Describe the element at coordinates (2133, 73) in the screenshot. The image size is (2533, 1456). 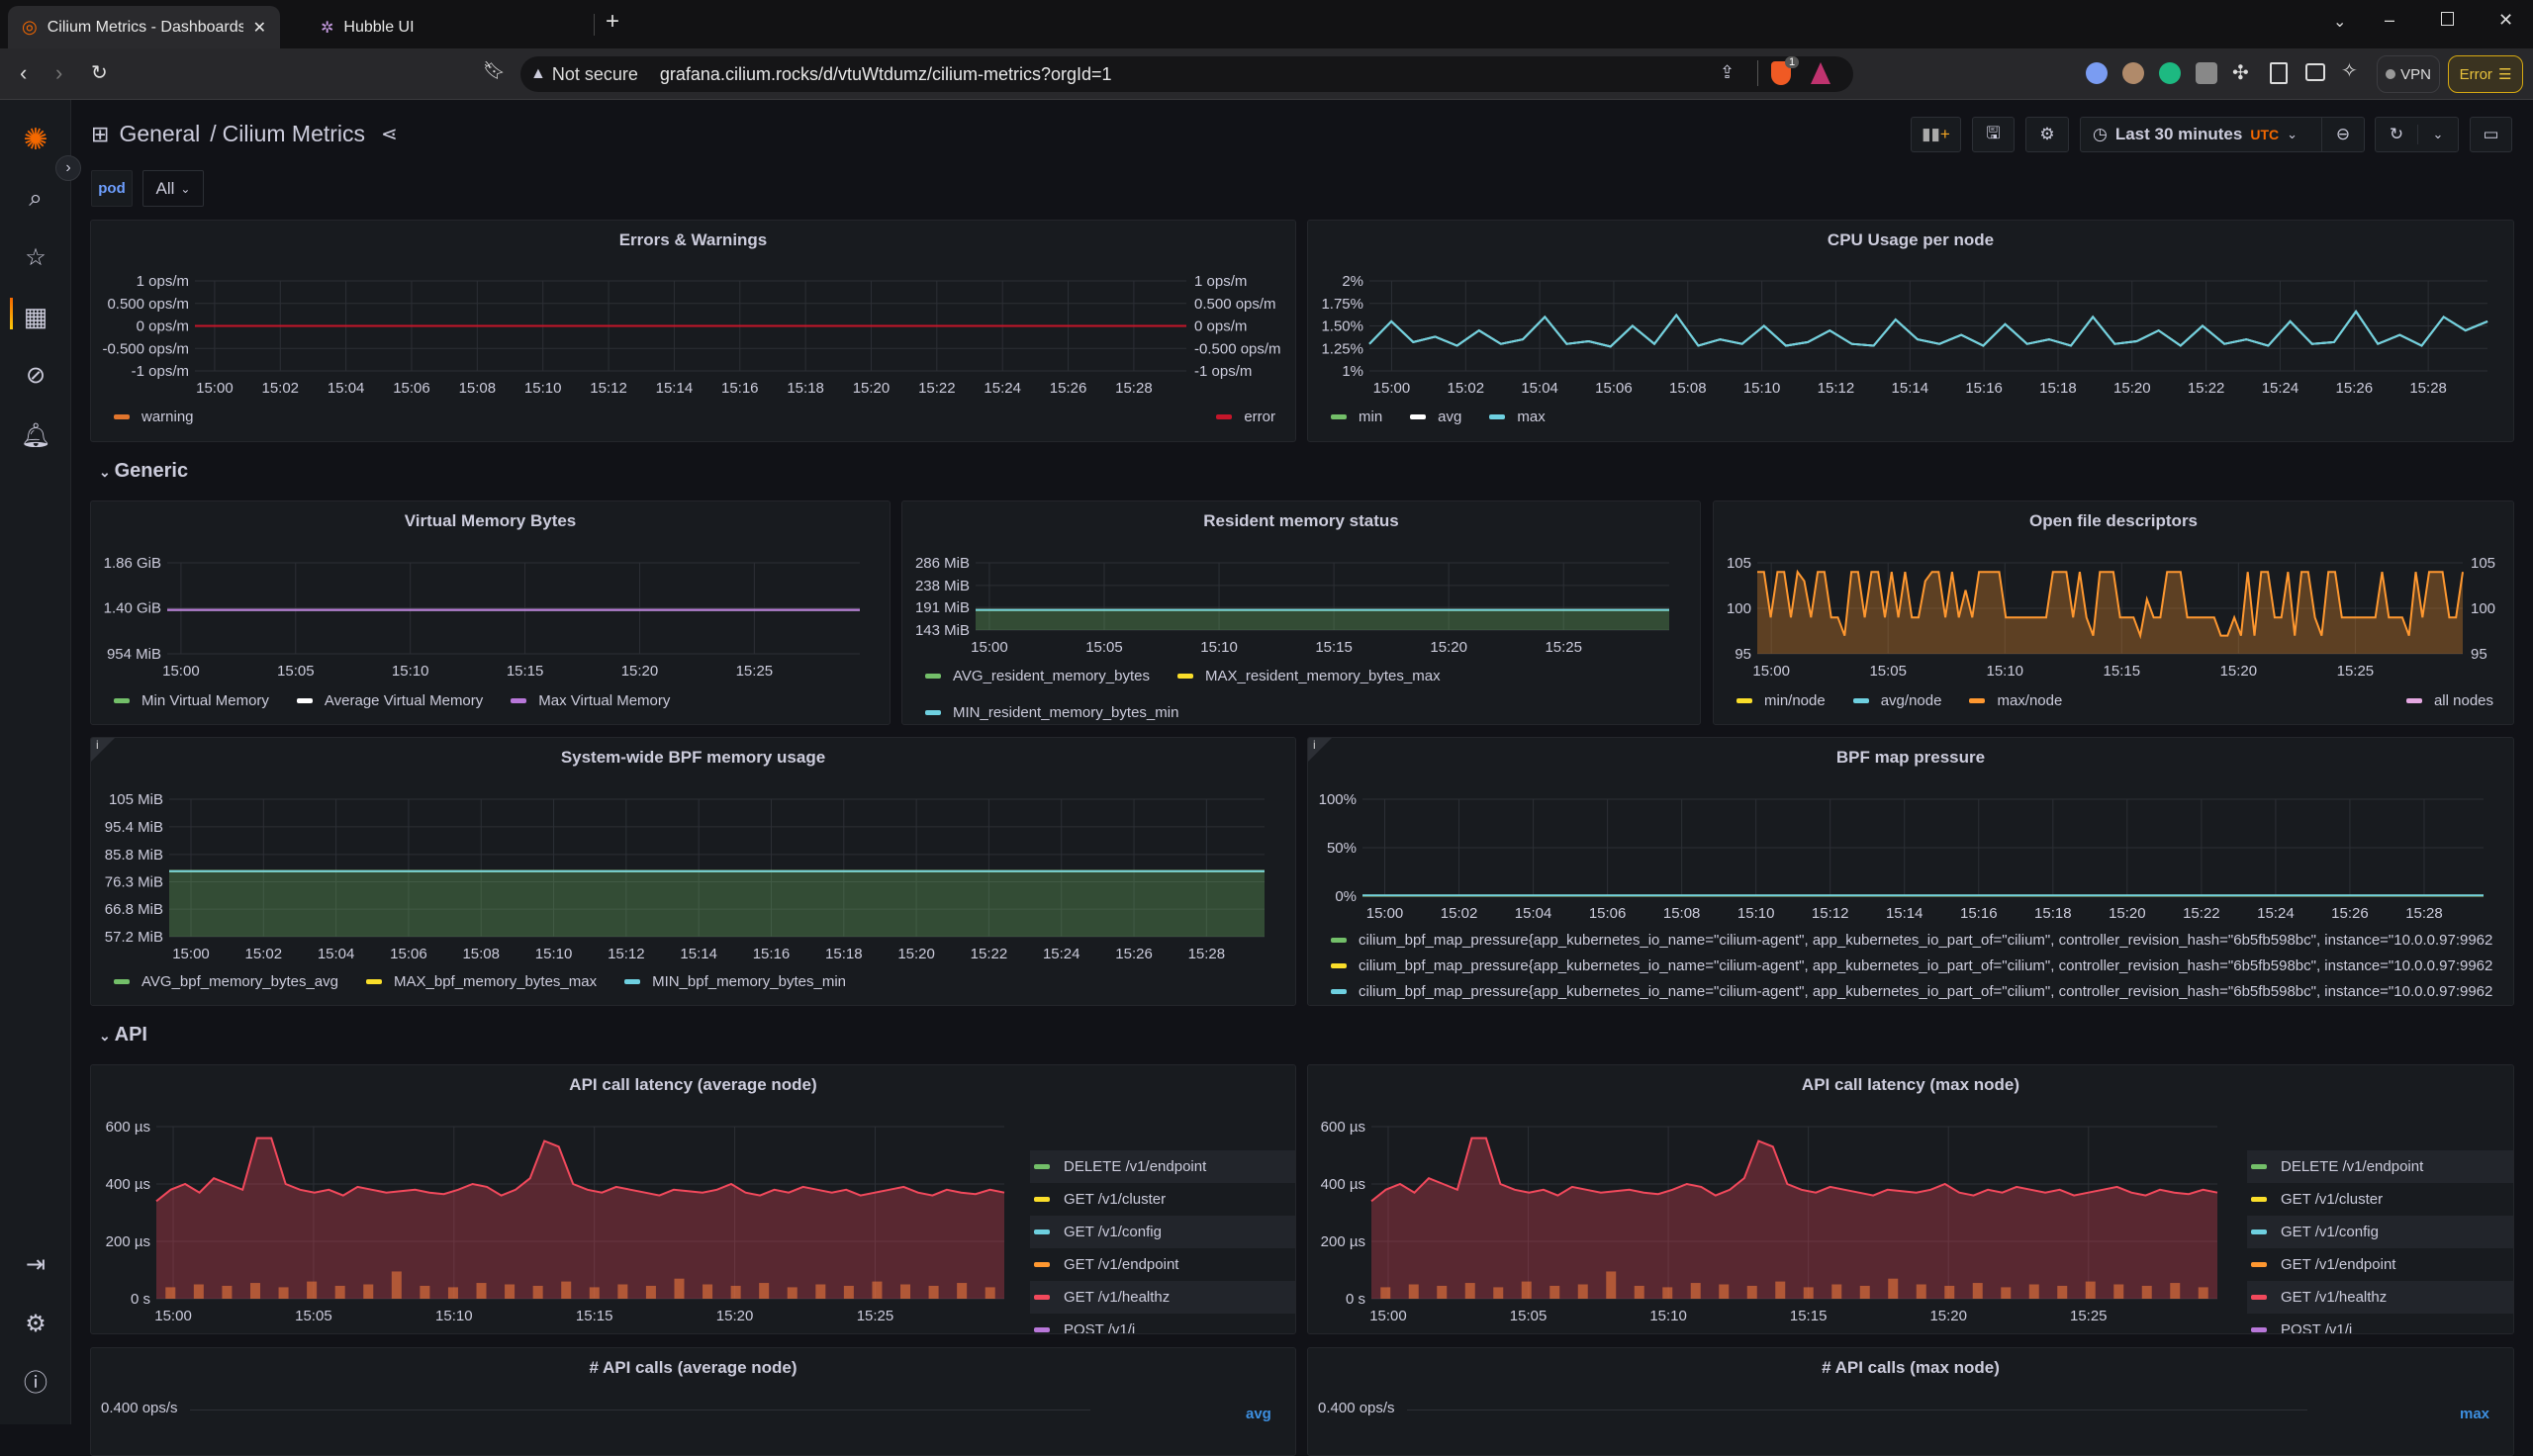
I see `extension-avatar-icon` at that location.